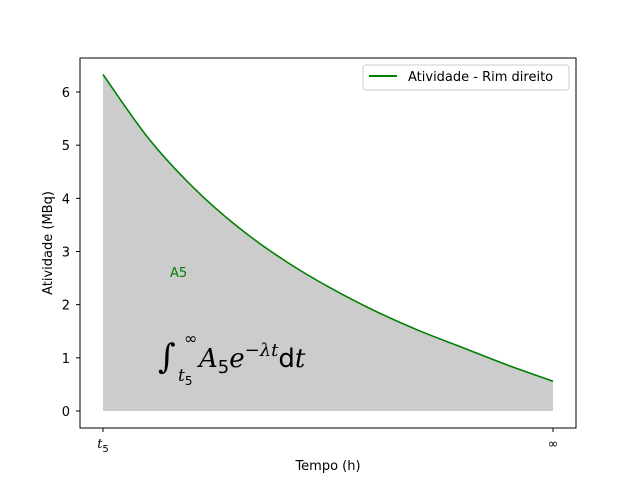 Image resolution: width=640 pixels, height=480 pixels. I want to click on integral-lower-limit: t5, so click(185, 377).